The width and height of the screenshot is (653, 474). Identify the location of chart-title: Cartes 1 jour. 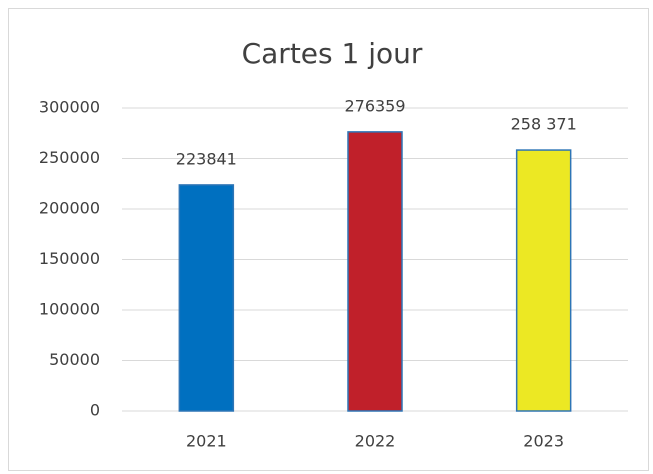
(332, 53).